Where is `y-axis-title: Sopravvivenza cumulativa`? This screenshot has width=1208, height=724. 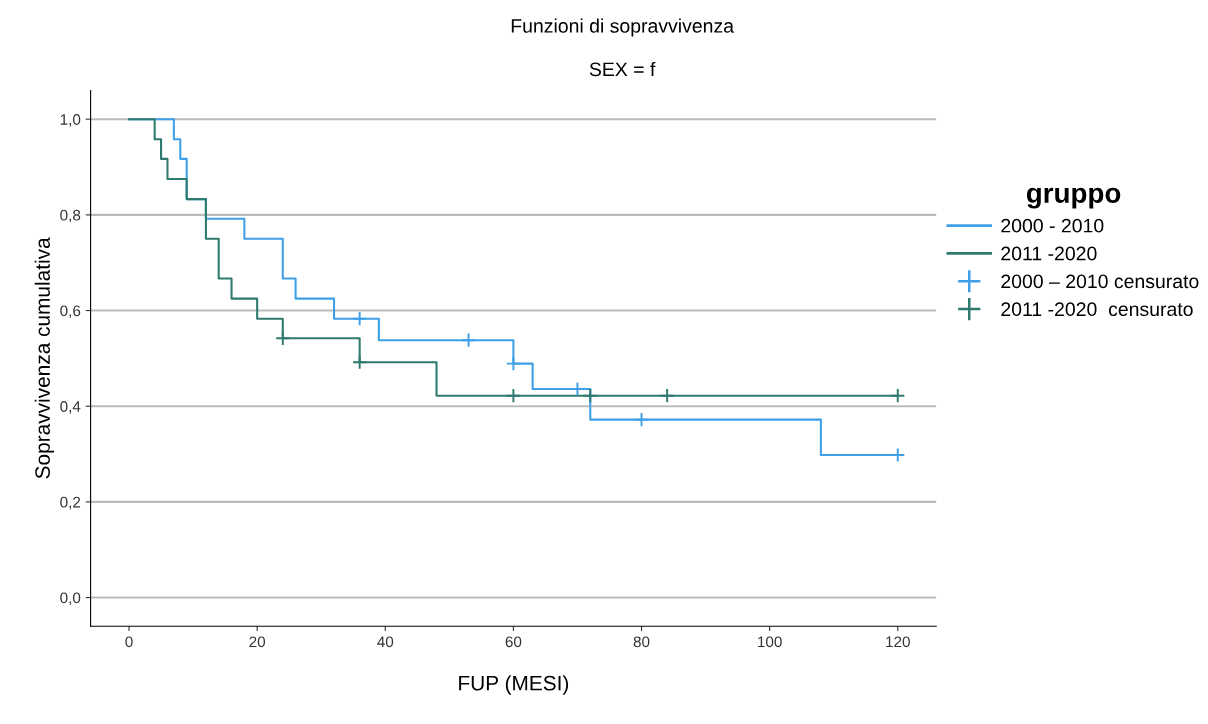 y-axis-title: Sopravvivenza cumulativa is located at coordinates (44, 358).